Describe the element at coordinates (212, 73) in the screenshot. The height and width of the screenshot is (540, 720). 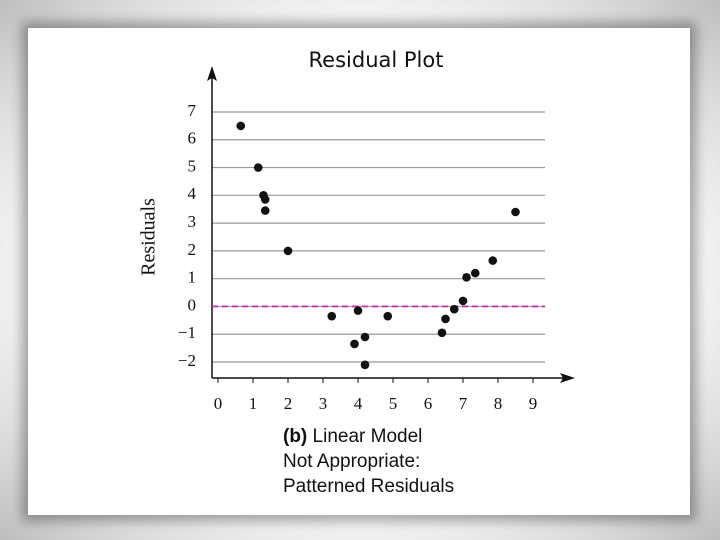
I see `y-axis-arrow` at that location.